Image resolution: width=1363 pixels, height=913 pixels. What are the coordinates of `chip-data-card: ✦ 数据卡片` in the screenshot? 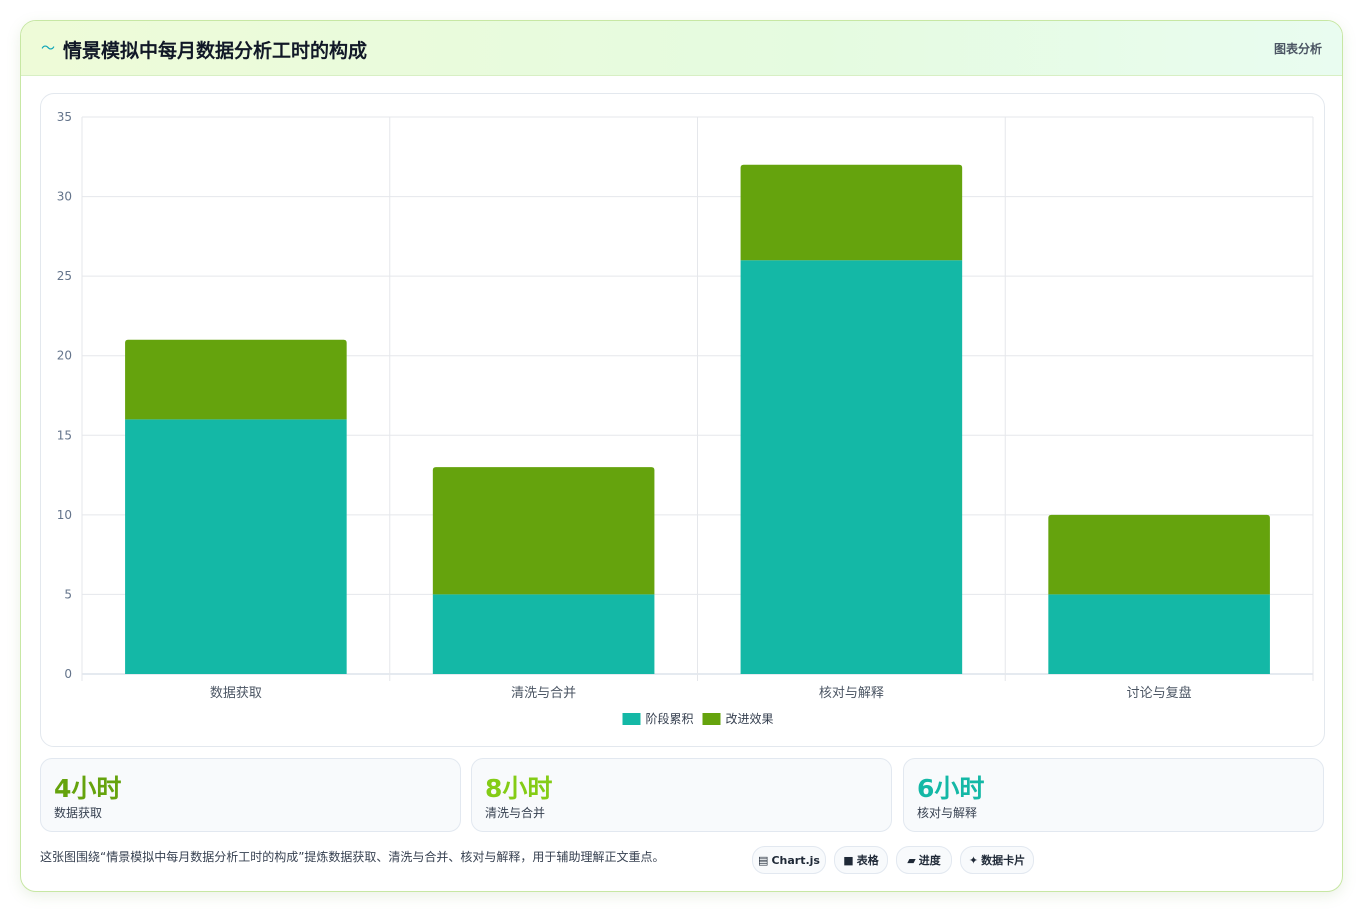 It's located at (997, 860).